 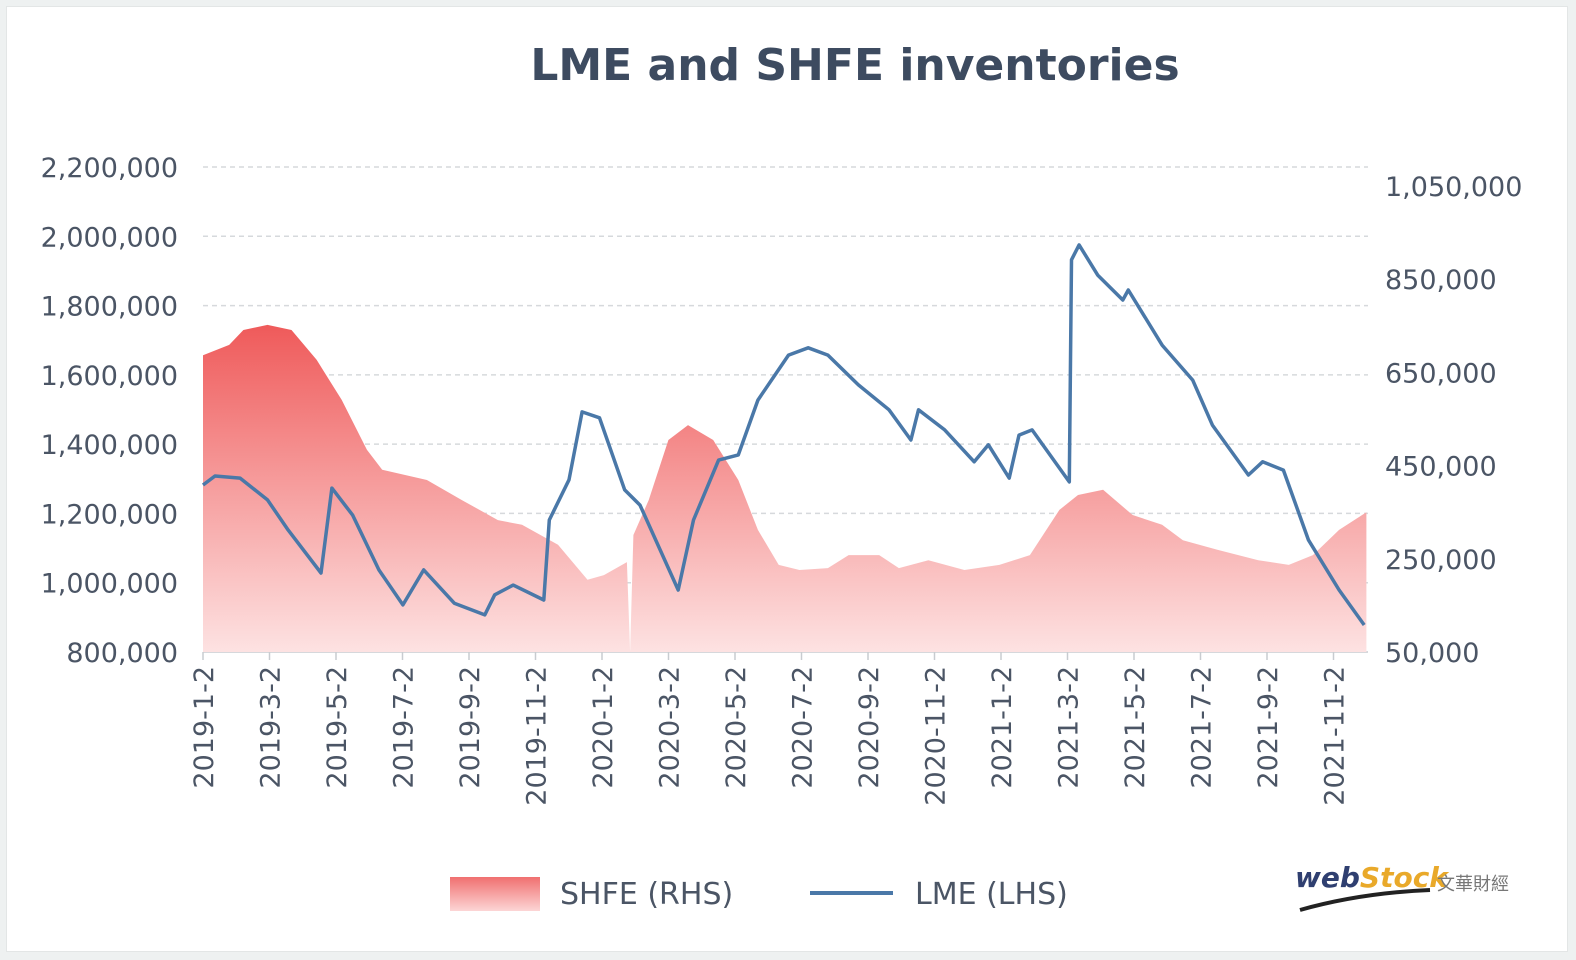 What do you see at coordinates (736, 727) in the screenshot?
I see `x-tick-label: 2020-5-2` at bounding box center [736, 727].